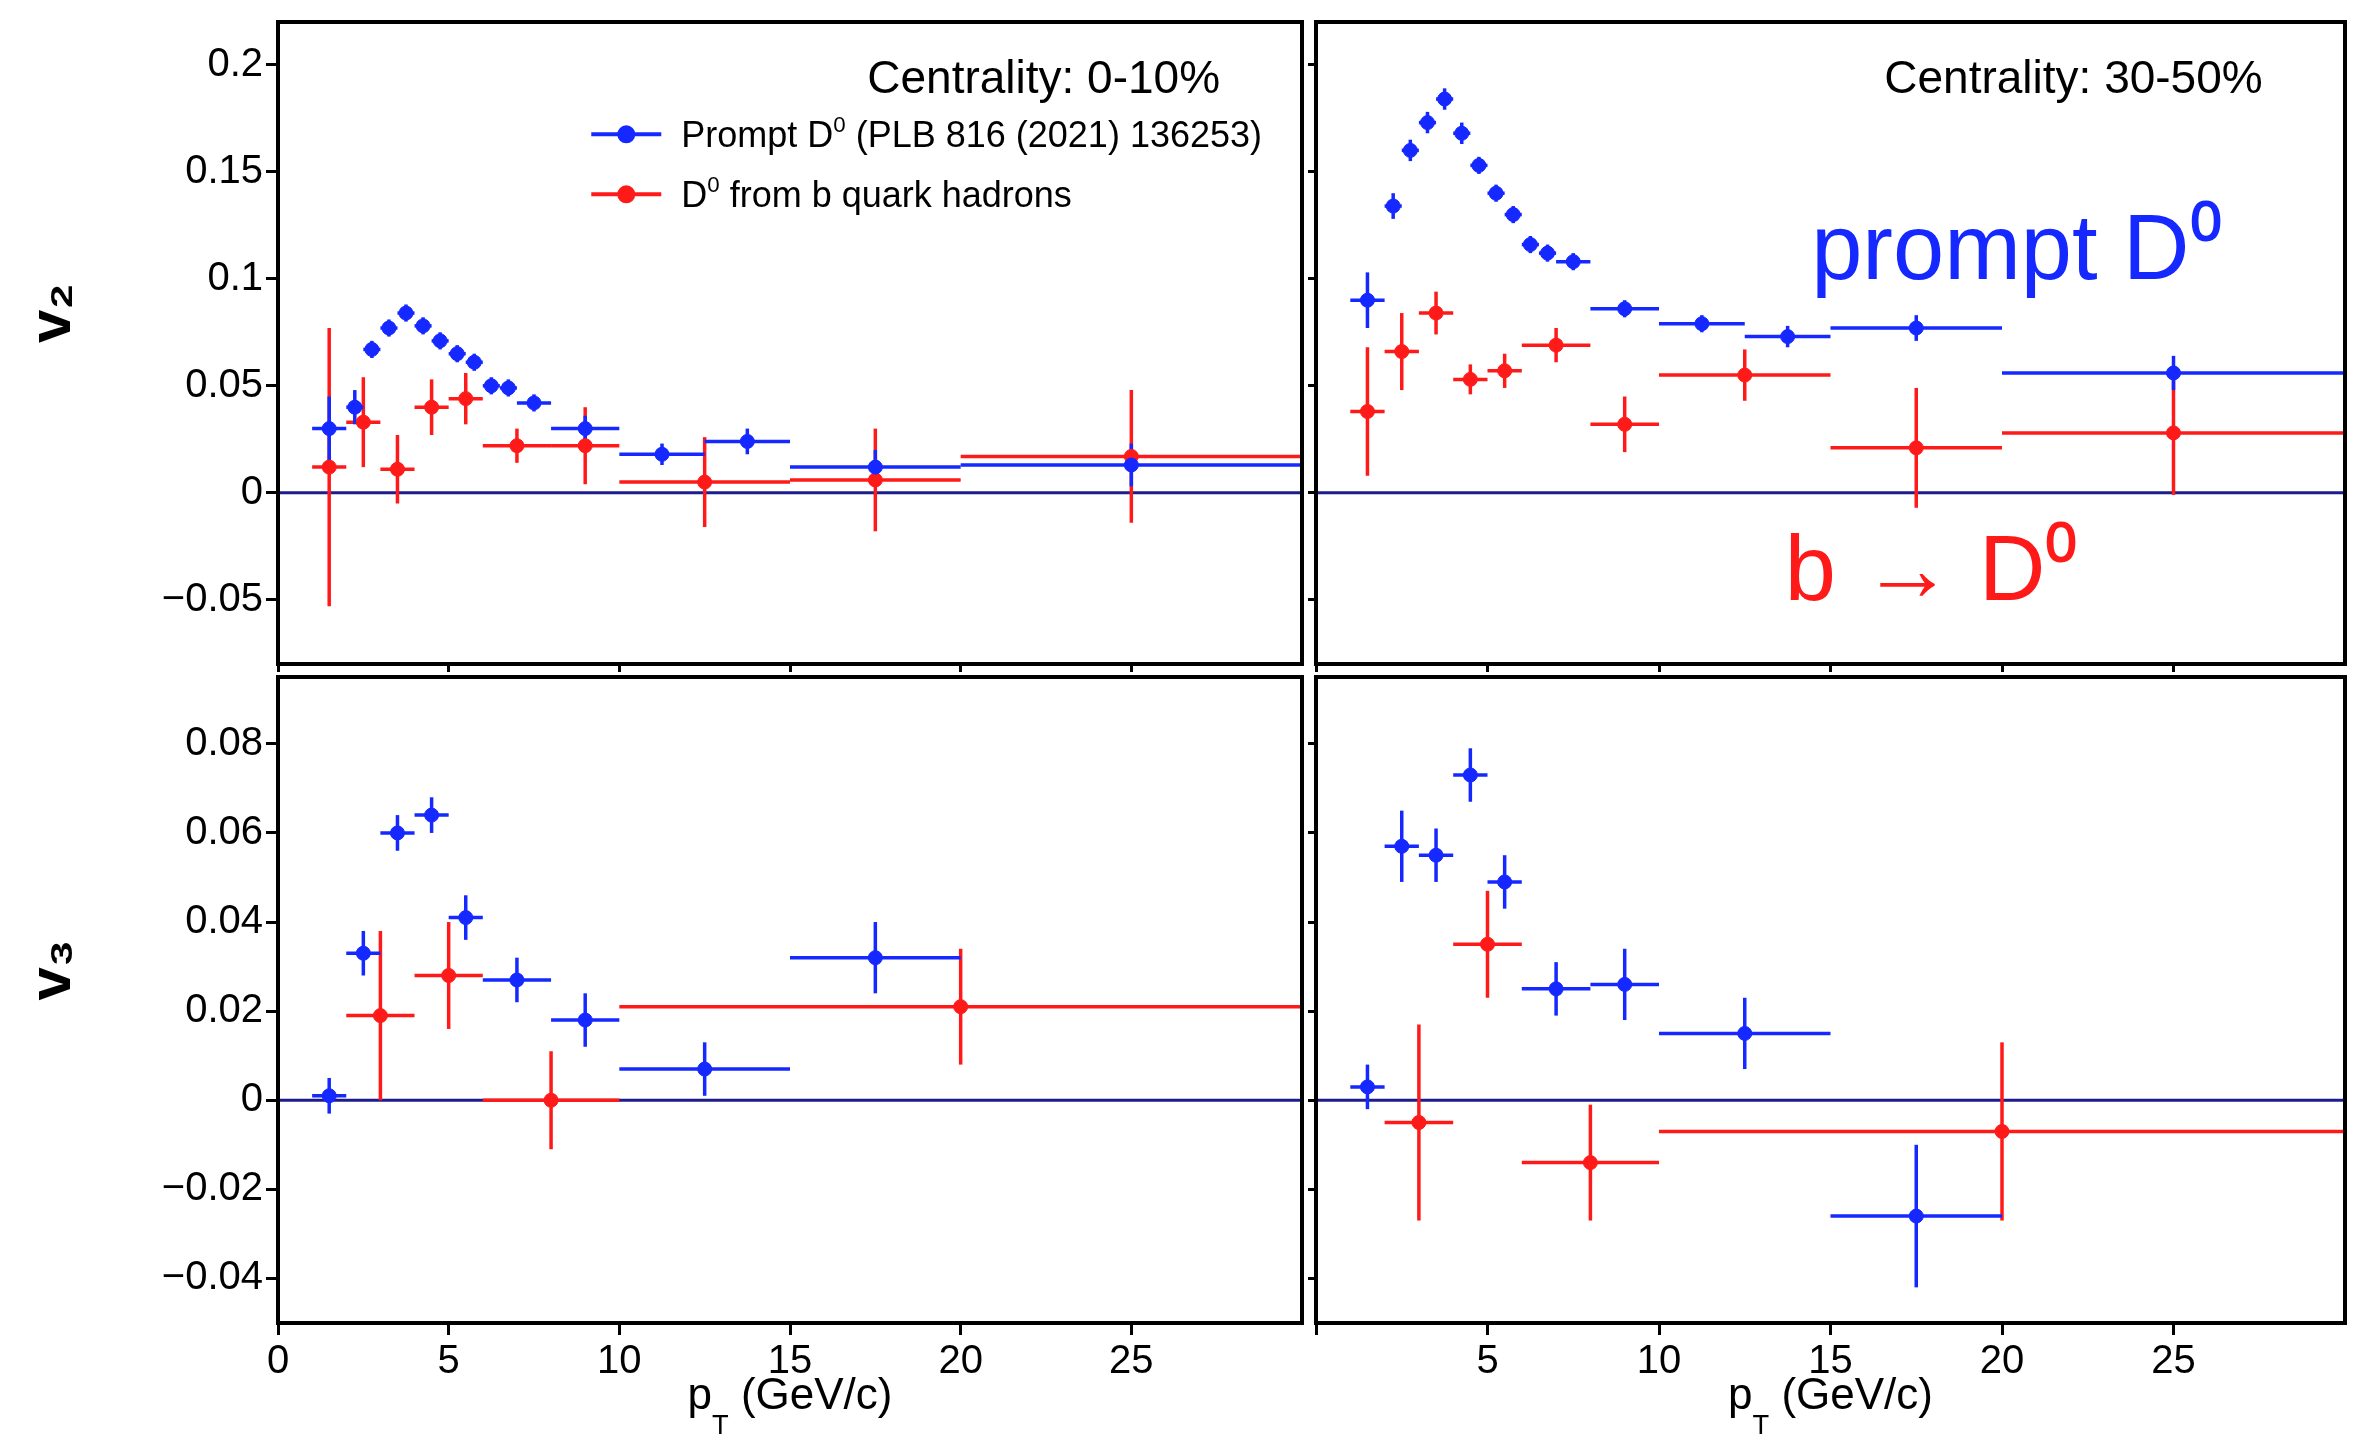 This screenshot has width=2357, height=1441. I want to click on y-tick-label: 0.02, so click(224, 1008).